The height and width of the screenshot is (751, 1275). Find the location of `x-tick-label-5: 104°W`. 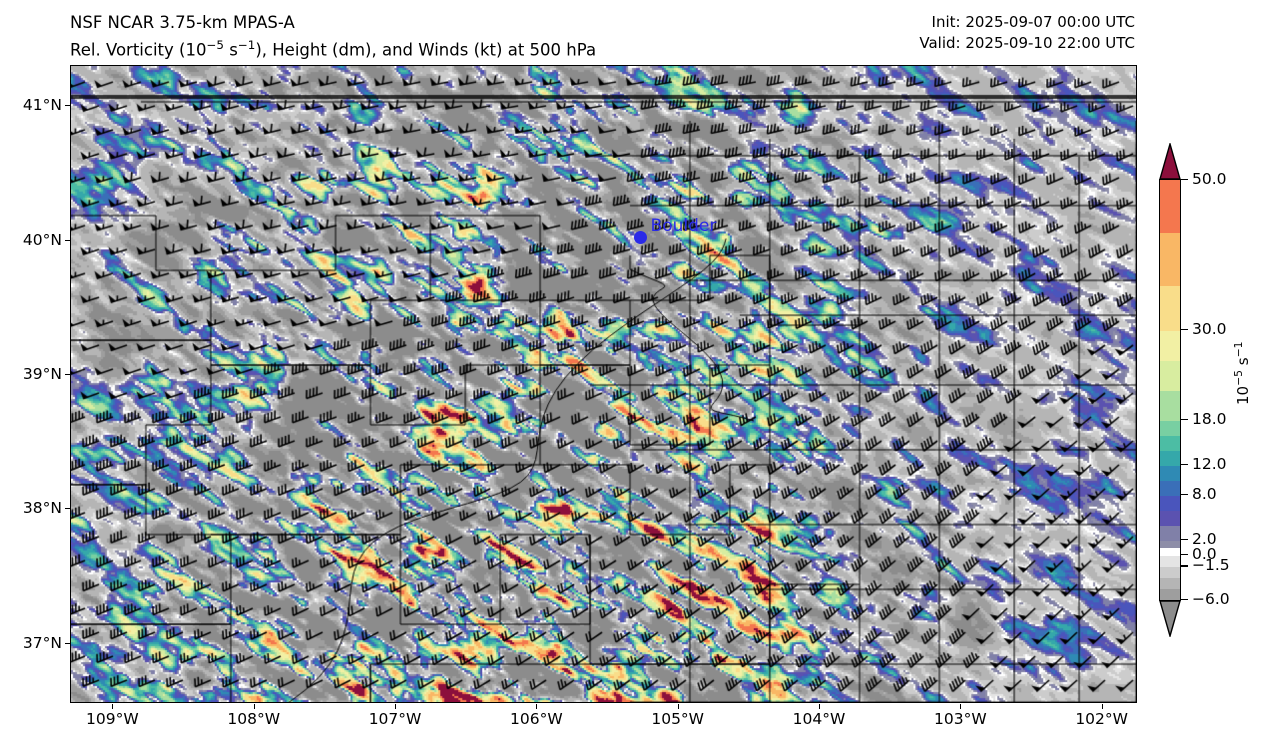

x-tick-label-5: 104°W is located at coordinates (819, 719).